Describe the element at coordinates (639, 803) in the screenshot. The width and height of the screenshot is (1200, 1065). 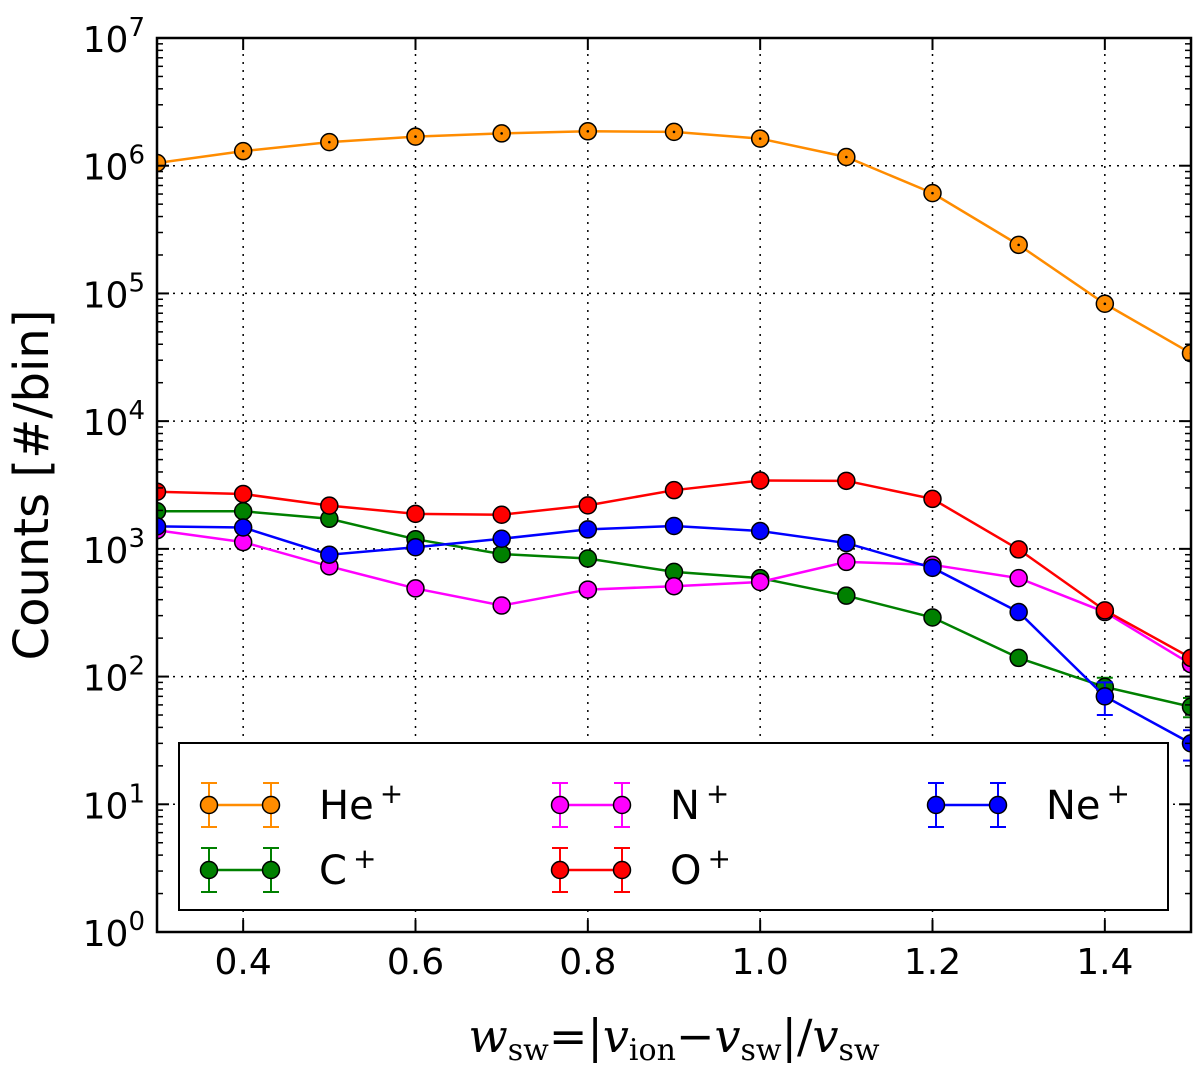
I see `legend-entry-n: N +` at that location.